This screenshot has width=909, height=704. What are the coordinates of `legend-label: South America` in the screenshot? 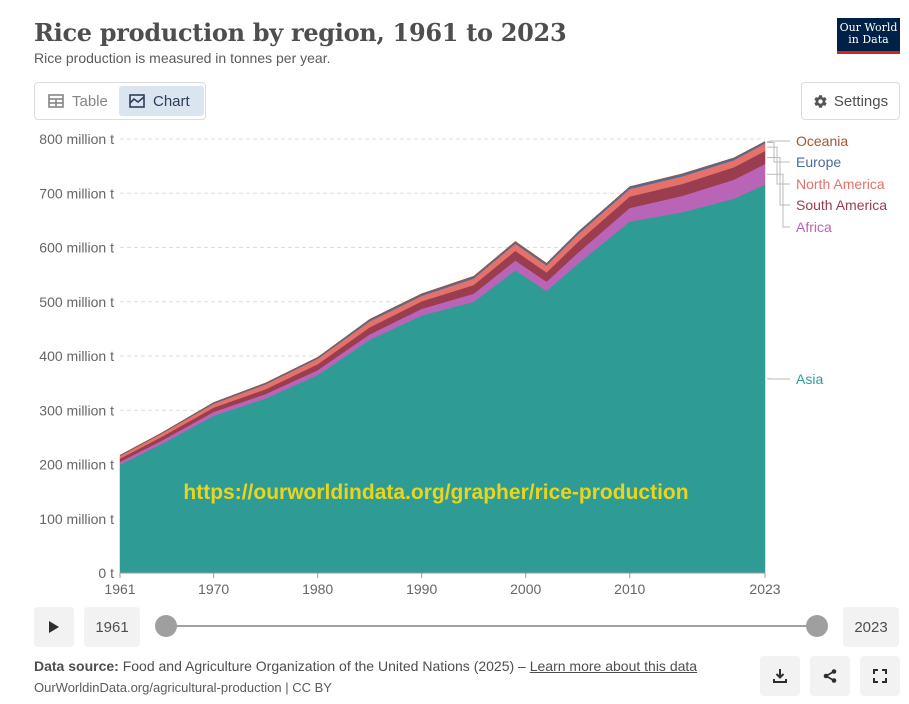 It's located at (841, 205).